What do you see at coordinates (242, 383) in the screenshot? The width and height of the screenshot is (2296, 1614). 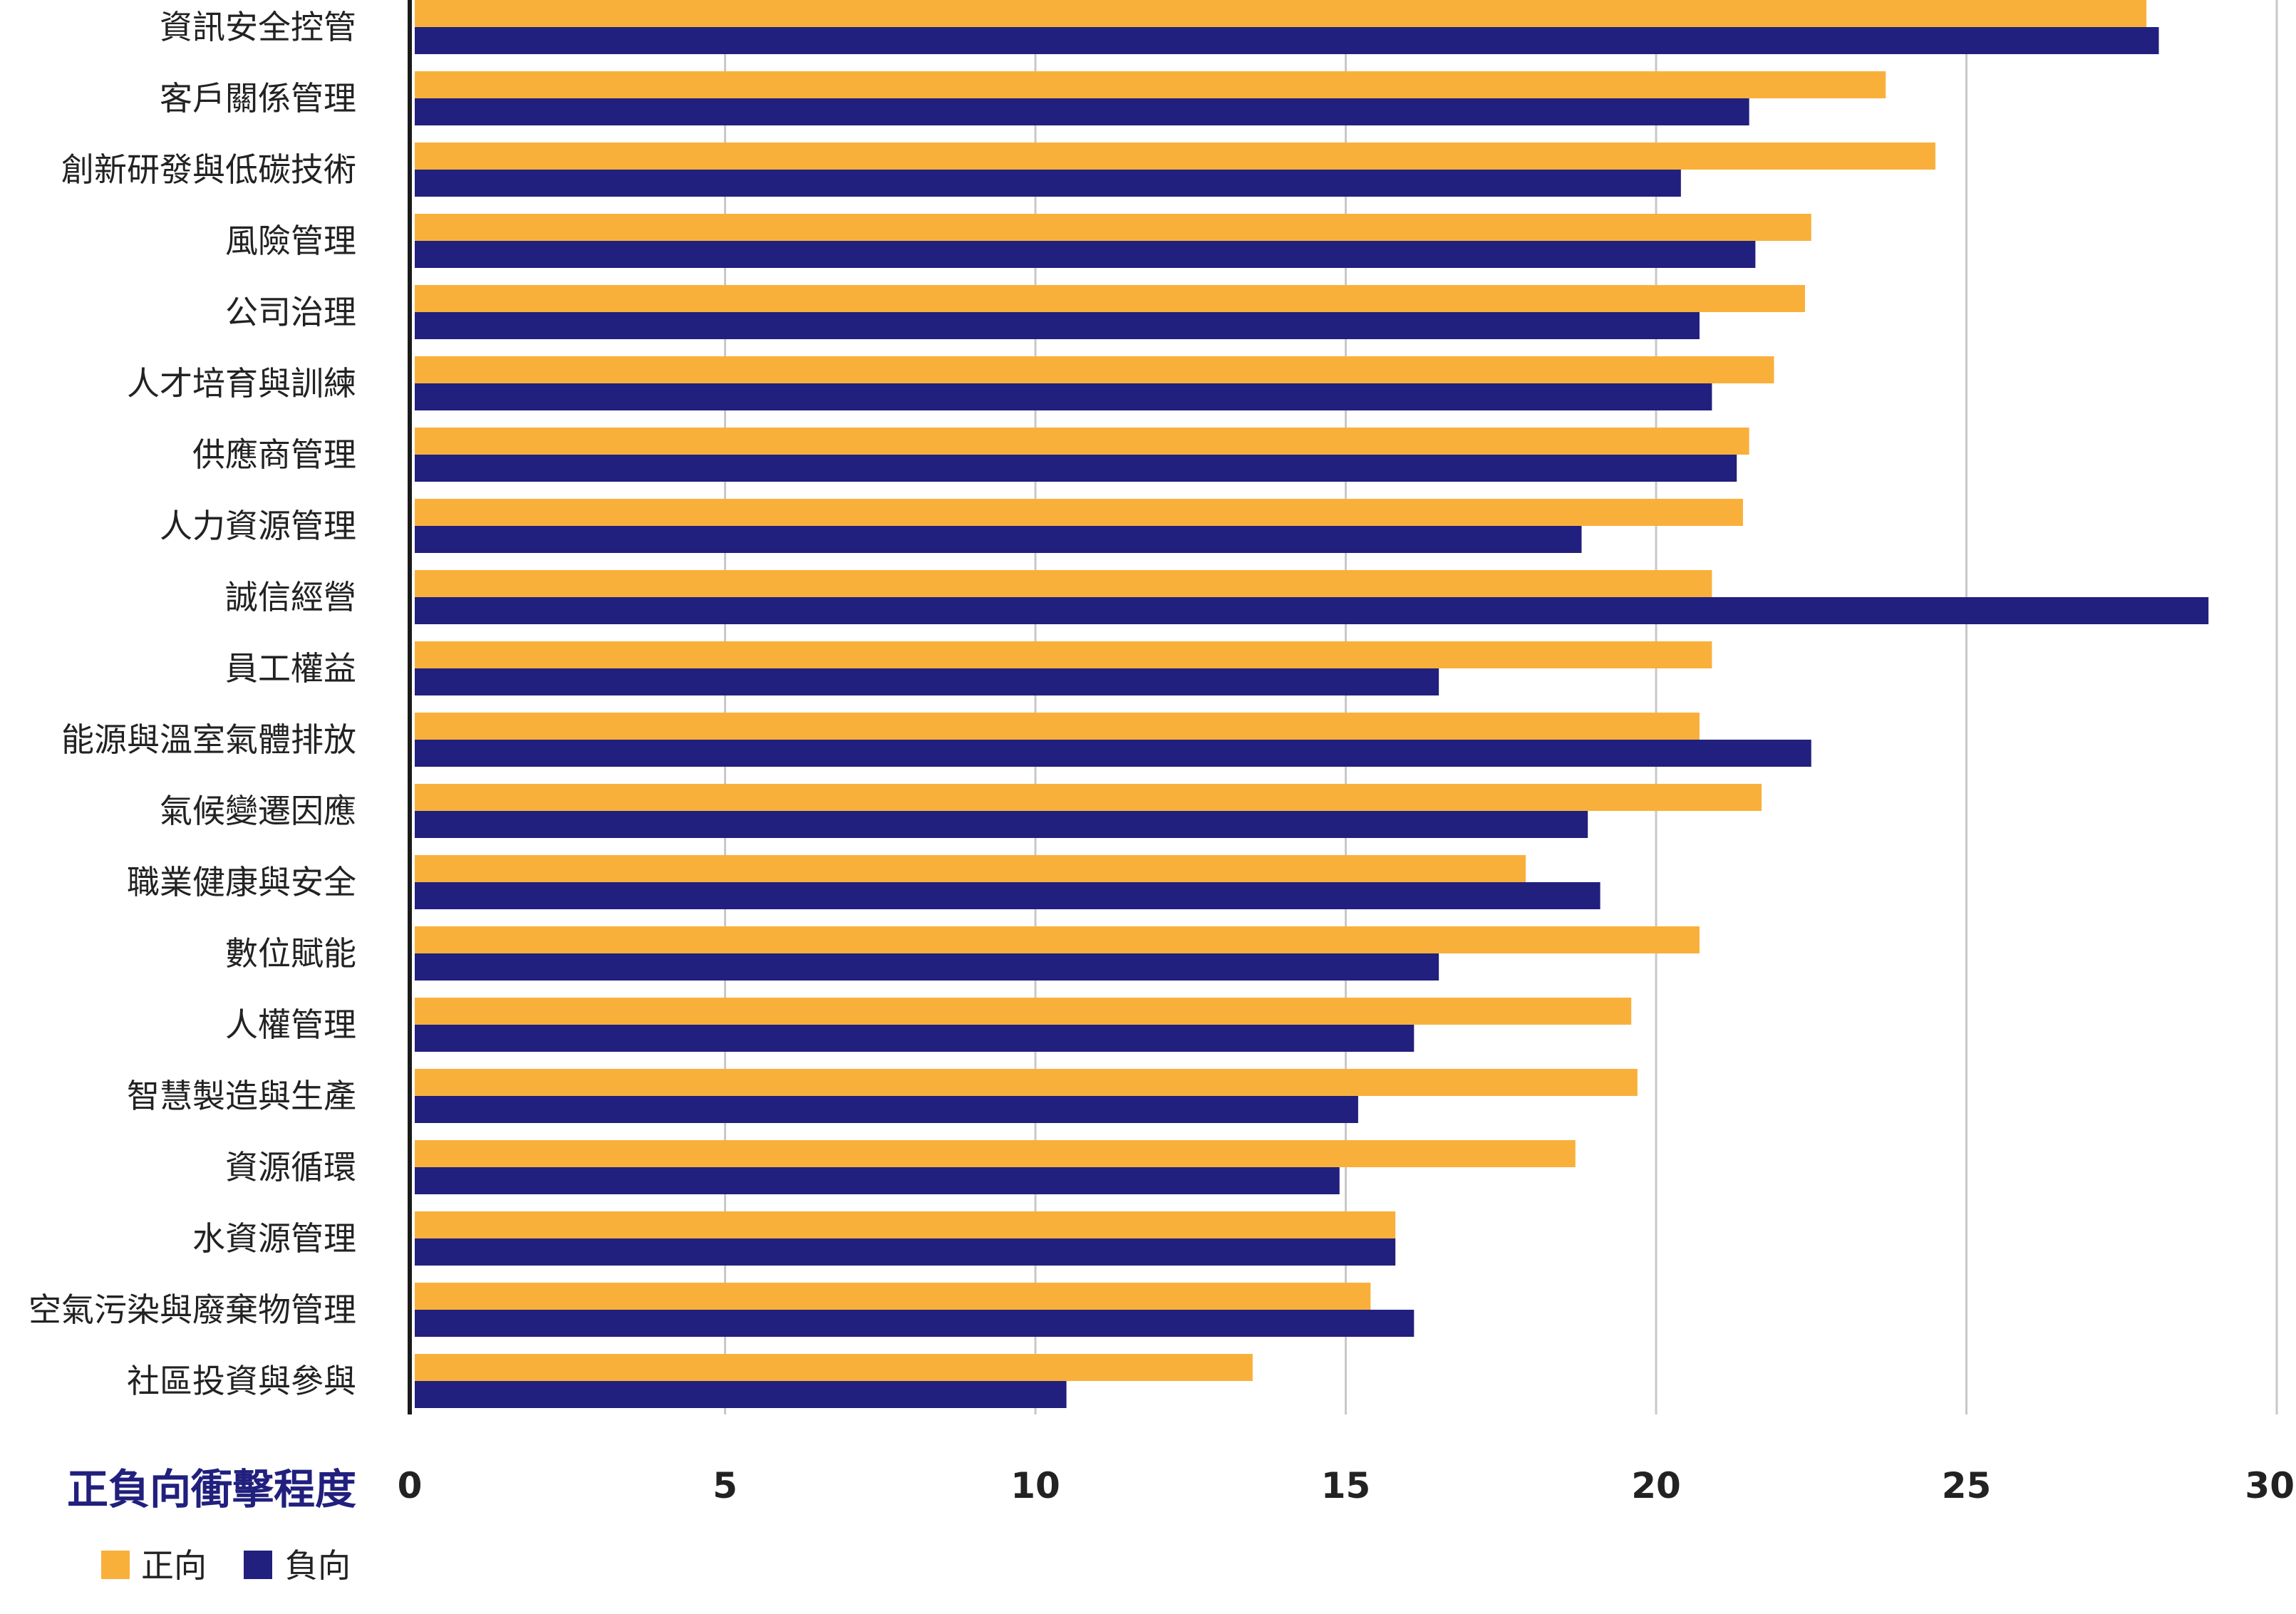 I see `category-label: 人才培育與訓練` at bounding box center [242, 383].